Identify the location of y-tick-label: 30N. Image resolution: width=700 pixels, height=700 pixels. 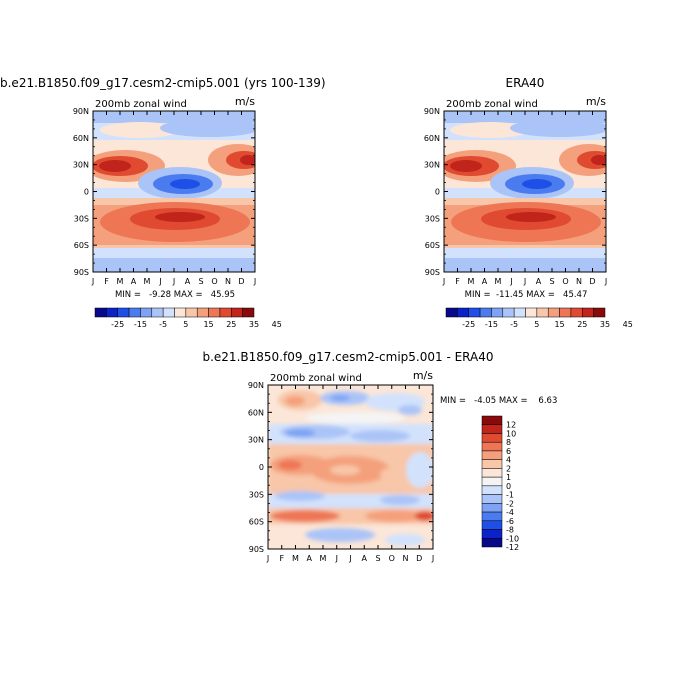
(81, 165).